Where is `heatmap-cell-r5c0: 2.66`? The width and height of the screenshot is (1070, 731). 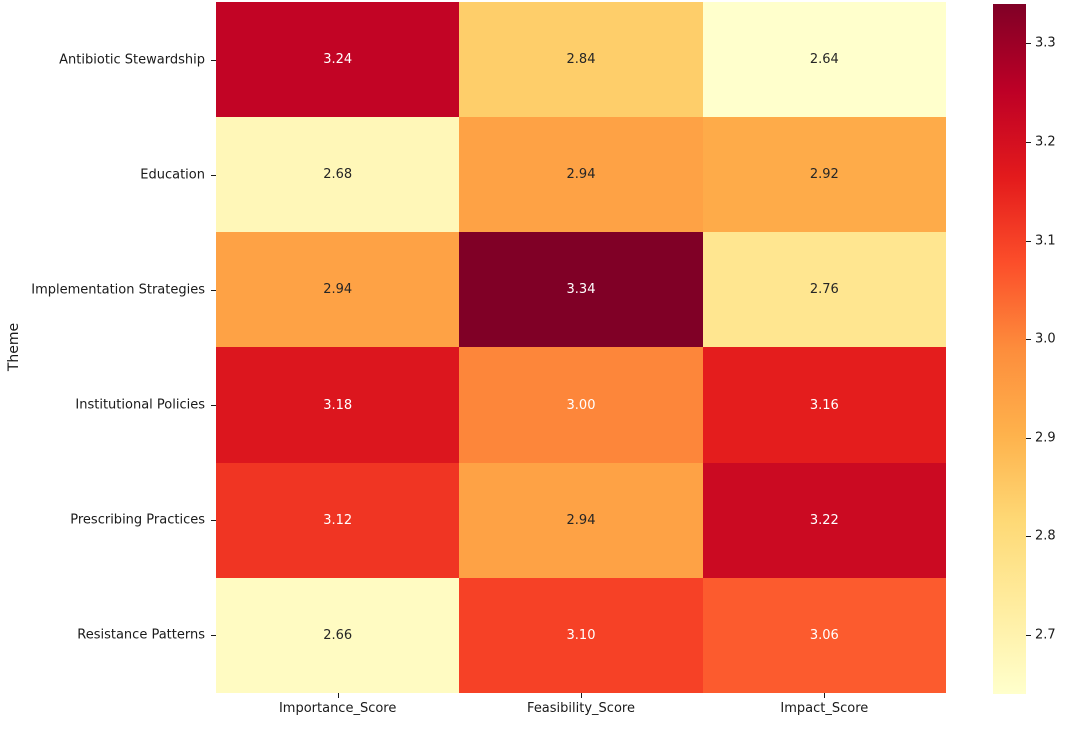 heatmap-cell-r5c0: 2.66 is located at coordinates (338, 635).